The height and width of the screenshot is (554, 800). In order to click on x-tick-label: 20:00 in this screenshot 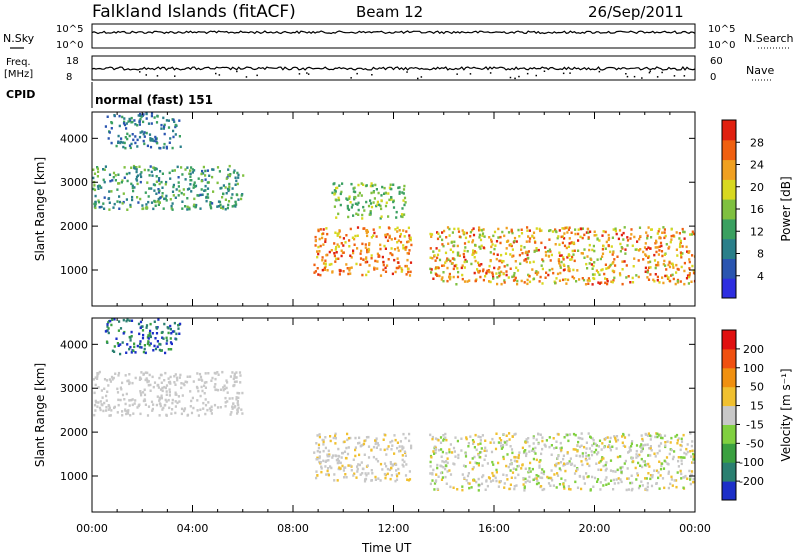, I will do `click(595, 528)`.